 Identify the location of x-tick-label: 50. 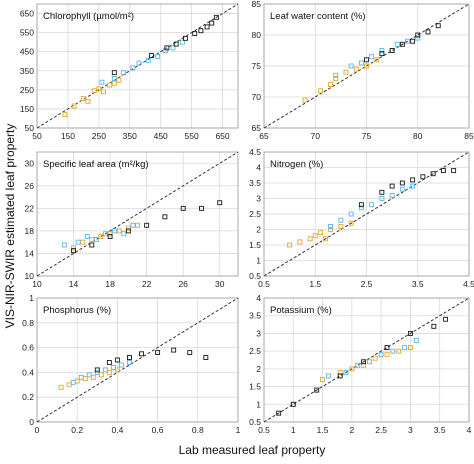
(37, 136).